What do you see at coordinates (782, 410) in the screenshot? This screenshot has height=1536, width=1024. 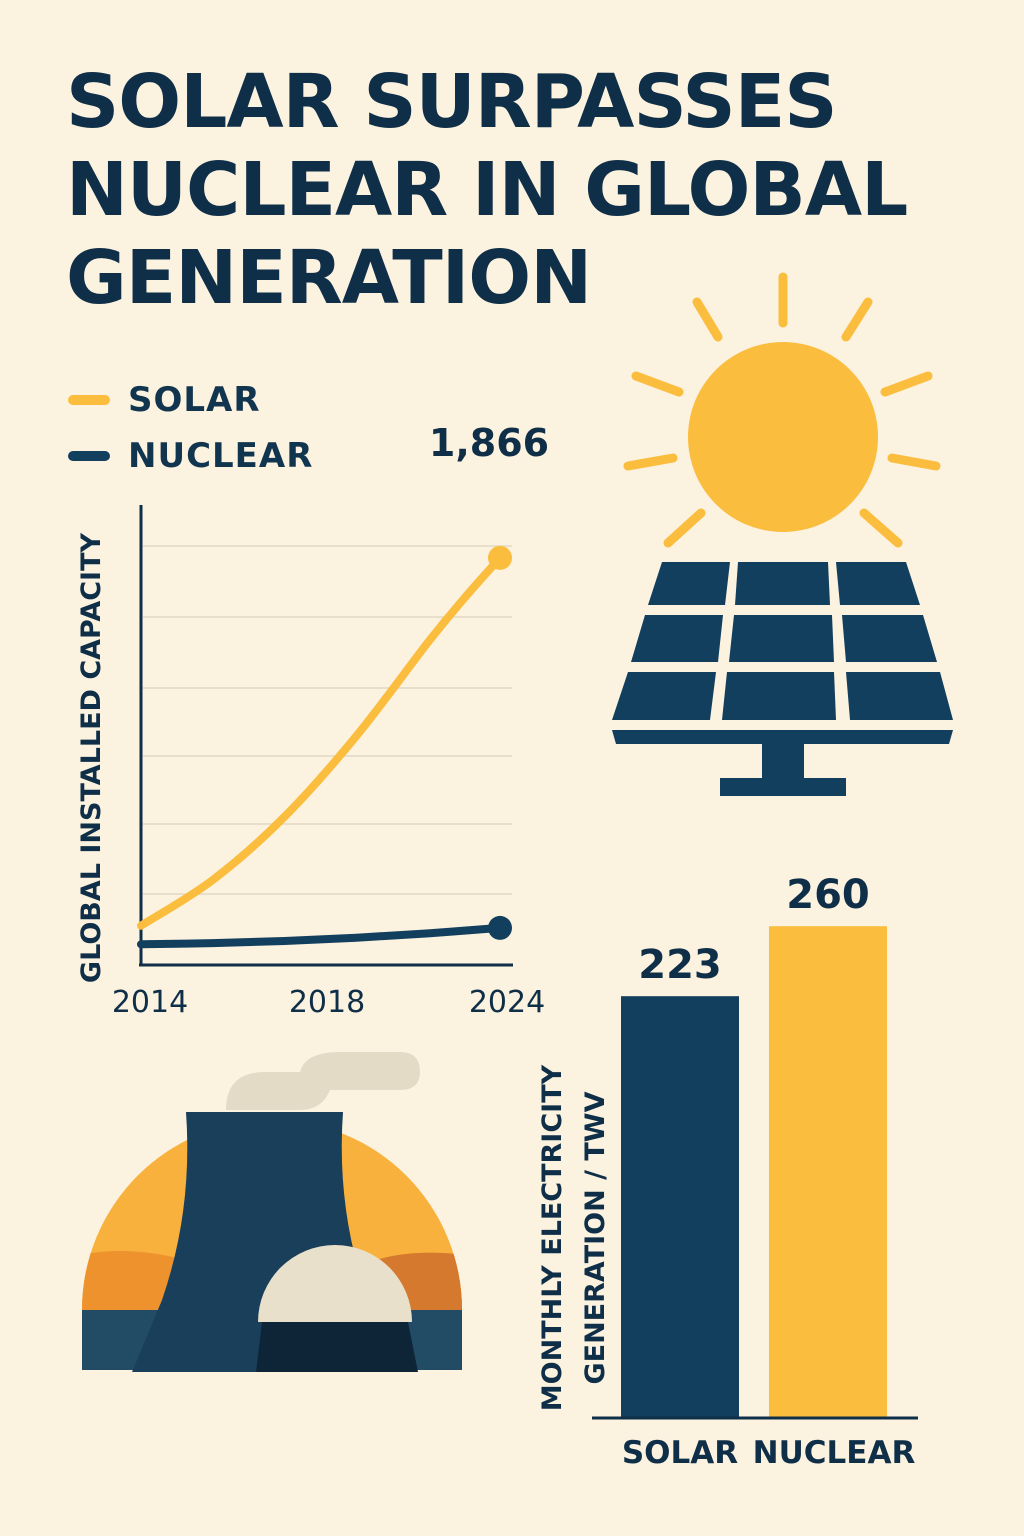 I see `sun-icon` at bounding box center [782, 410].